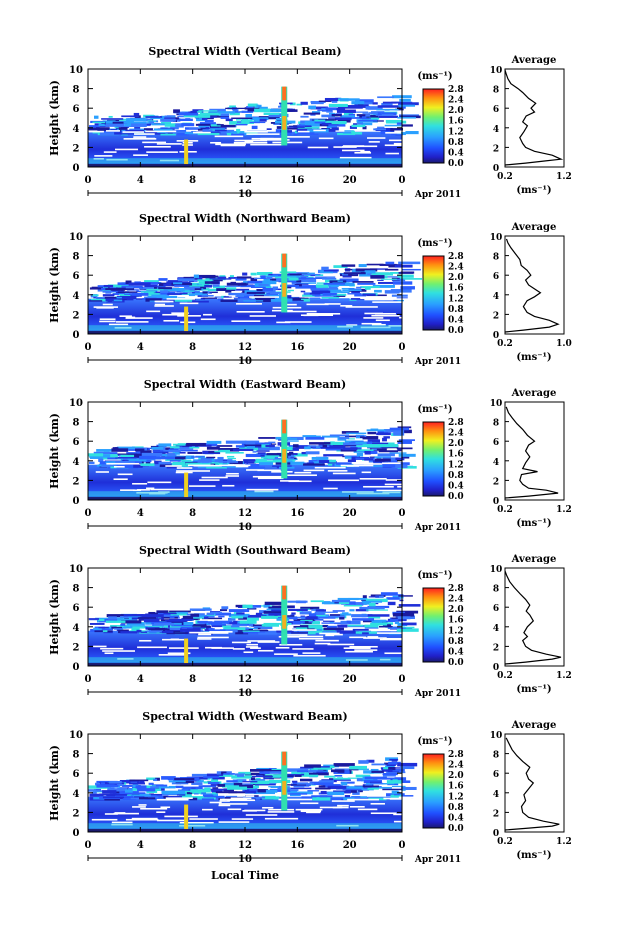  Describe the element at coordinates (534, 117) in the screenshot. I see `average-profile-line` at that location.